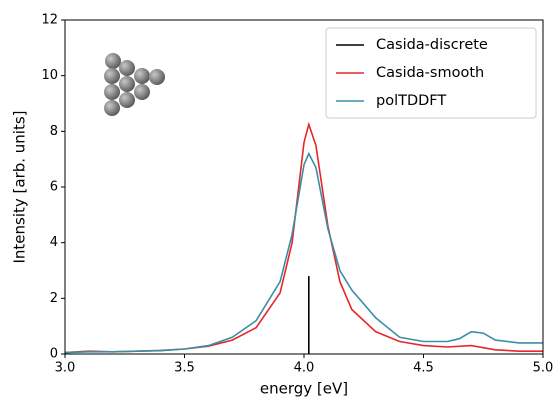 The width and height of the screenshot is (558, 403). Describe the element at coordinates (49, 20) in the screenshot. I see `y-tick-label: 12` at that location.